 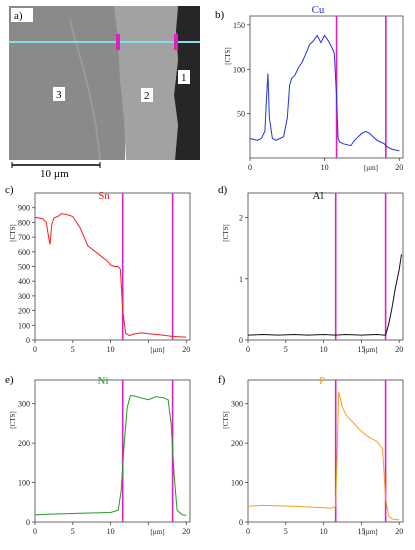 What do you see at coordinates (9, 190) in the screenshot?
I see `panel-label: c)` at bounding box center [9, 190].